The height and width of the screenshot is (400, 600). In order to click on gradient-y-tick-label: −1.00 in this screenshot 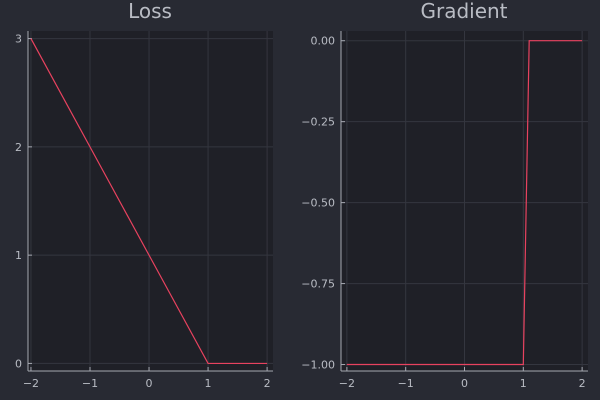, I will do `click(318, 365)`.